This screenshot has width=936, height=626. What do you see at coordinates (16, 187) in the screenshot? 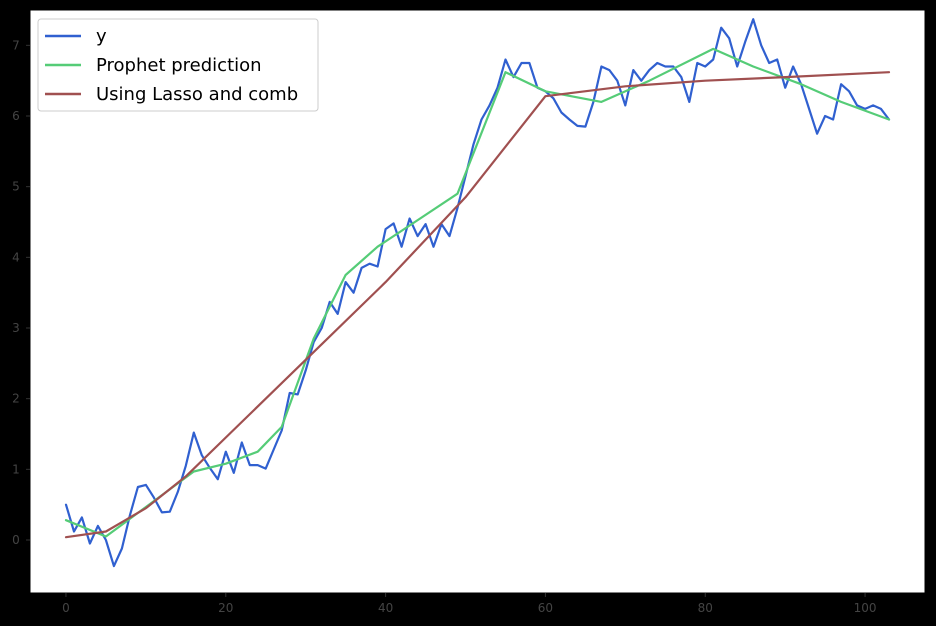
I see `y-tick-label: 5` at bounding box center [16, 187].